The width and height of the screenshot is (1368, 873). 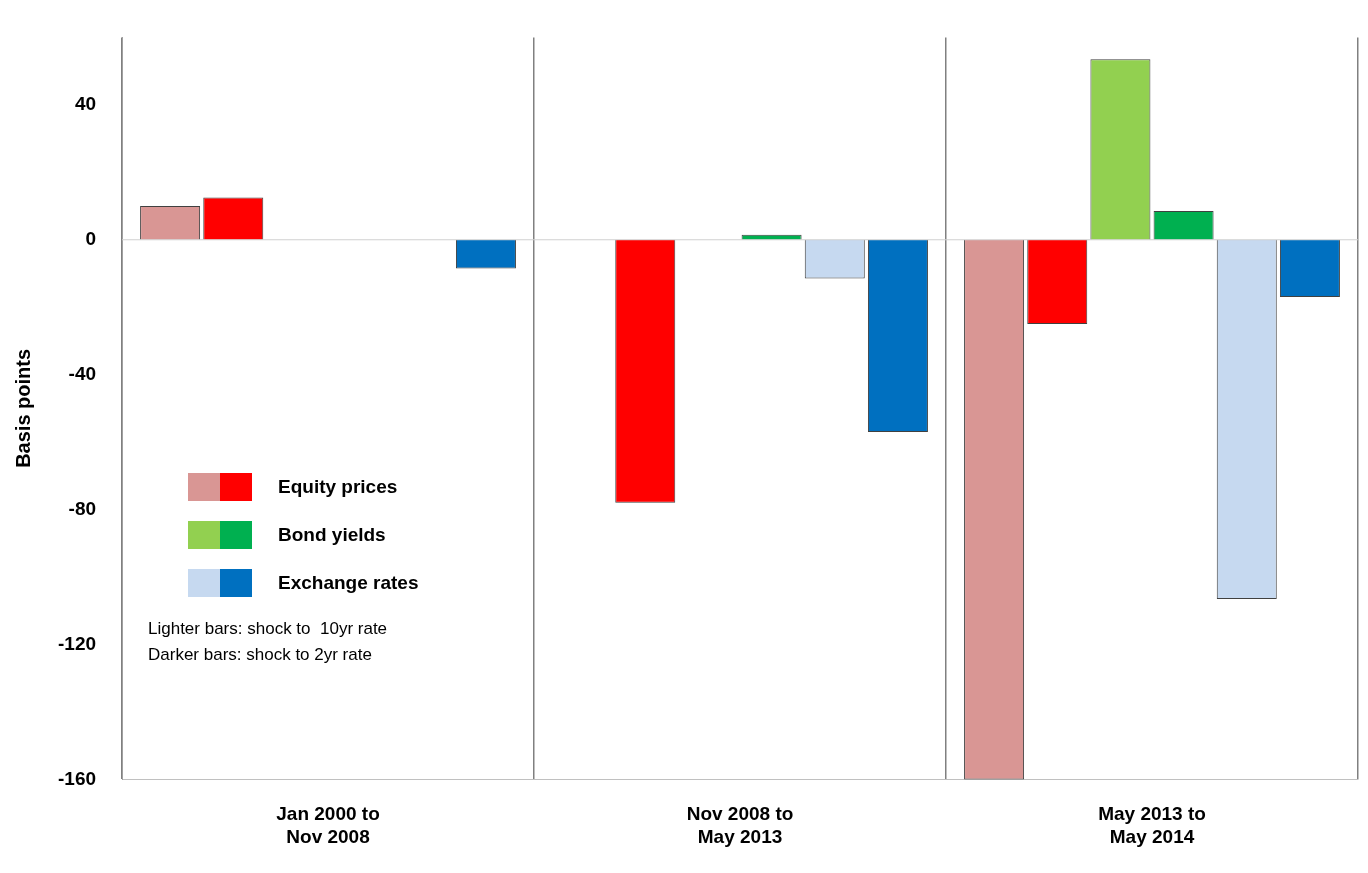 I want to click on legend-label: Exchange rates, so click(x=348, y=583).